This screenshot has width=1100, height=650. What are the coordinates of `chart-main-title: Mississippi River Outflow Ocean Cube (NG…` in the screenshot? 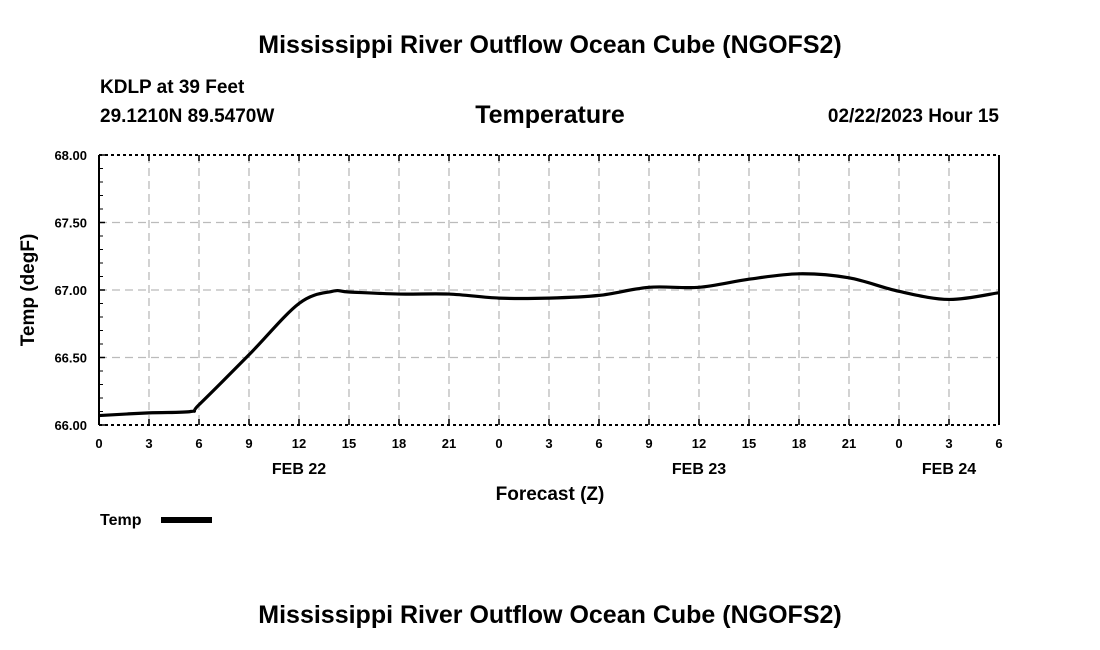 It's located at (550, 45).